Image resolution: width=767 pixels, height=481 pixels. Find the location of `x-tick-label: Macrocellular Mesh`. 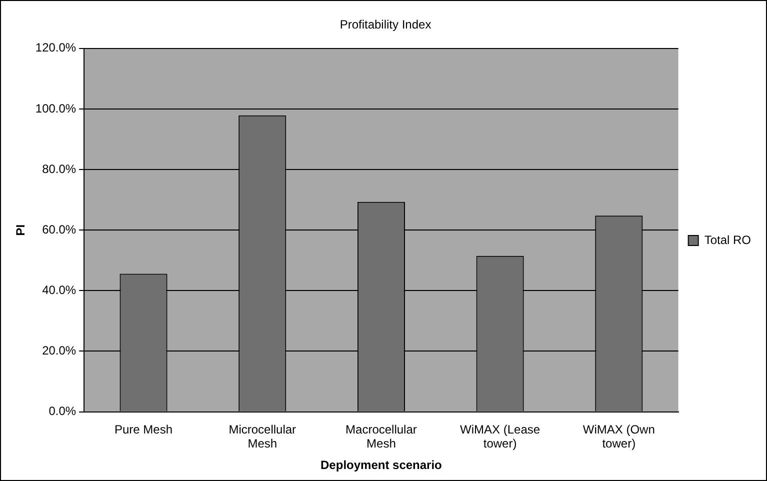

x-tick-label: Macrocellular Mesh is located at coordinates (381, 436).